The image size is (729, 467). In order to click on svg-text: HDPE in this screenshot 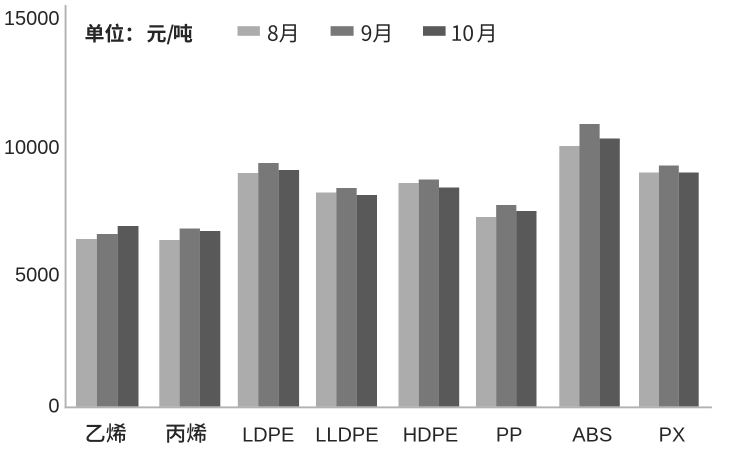, I will do `click(431, 436)`.